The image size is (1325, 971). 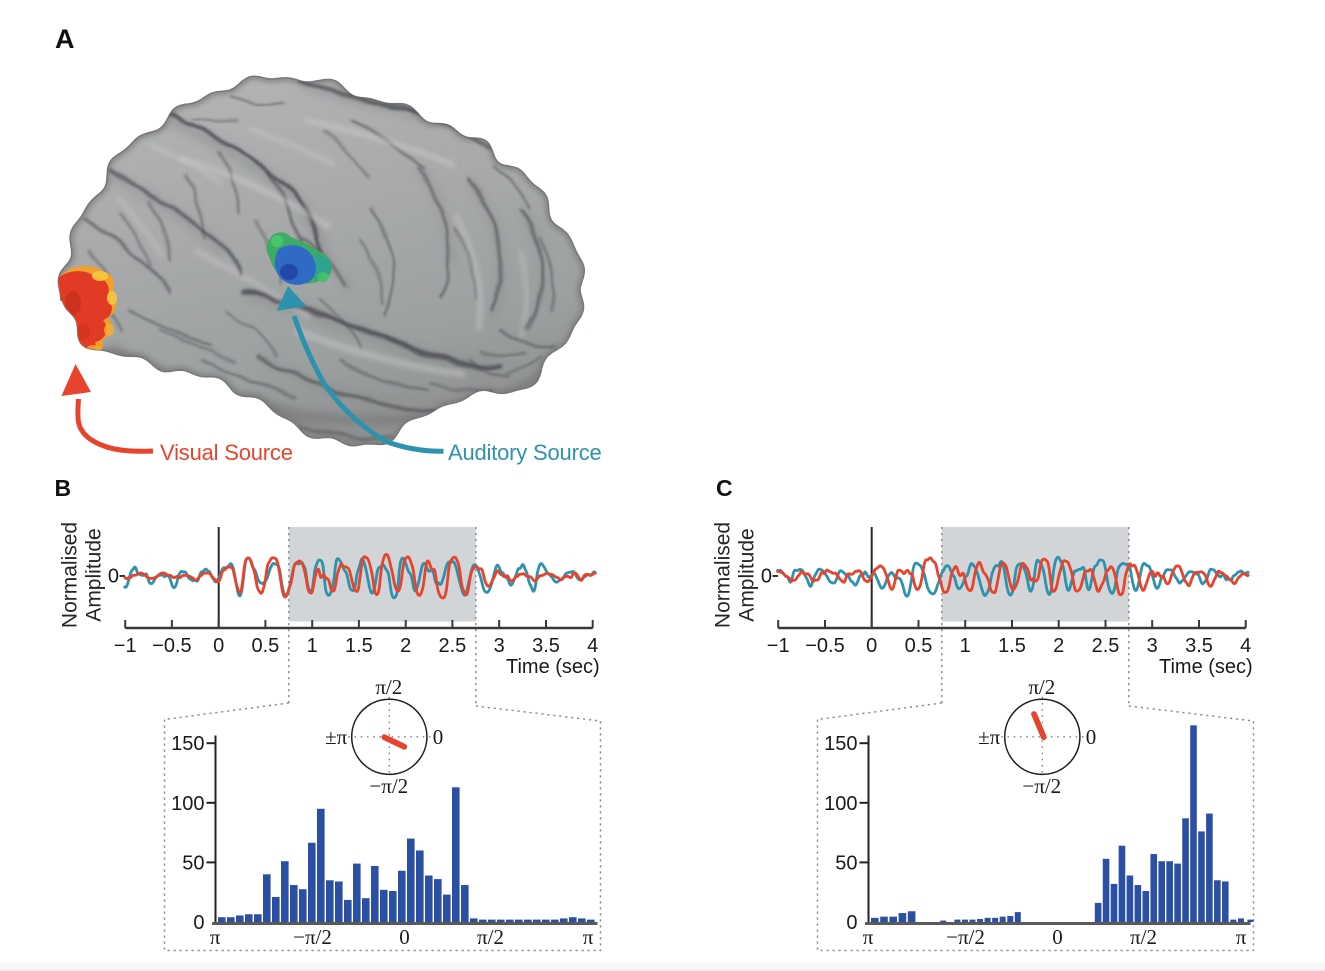 What do you see at coordinates (226, 452) in the screenshot?
I see `svg-text: Visual Source` at bounding box center [226, 452].